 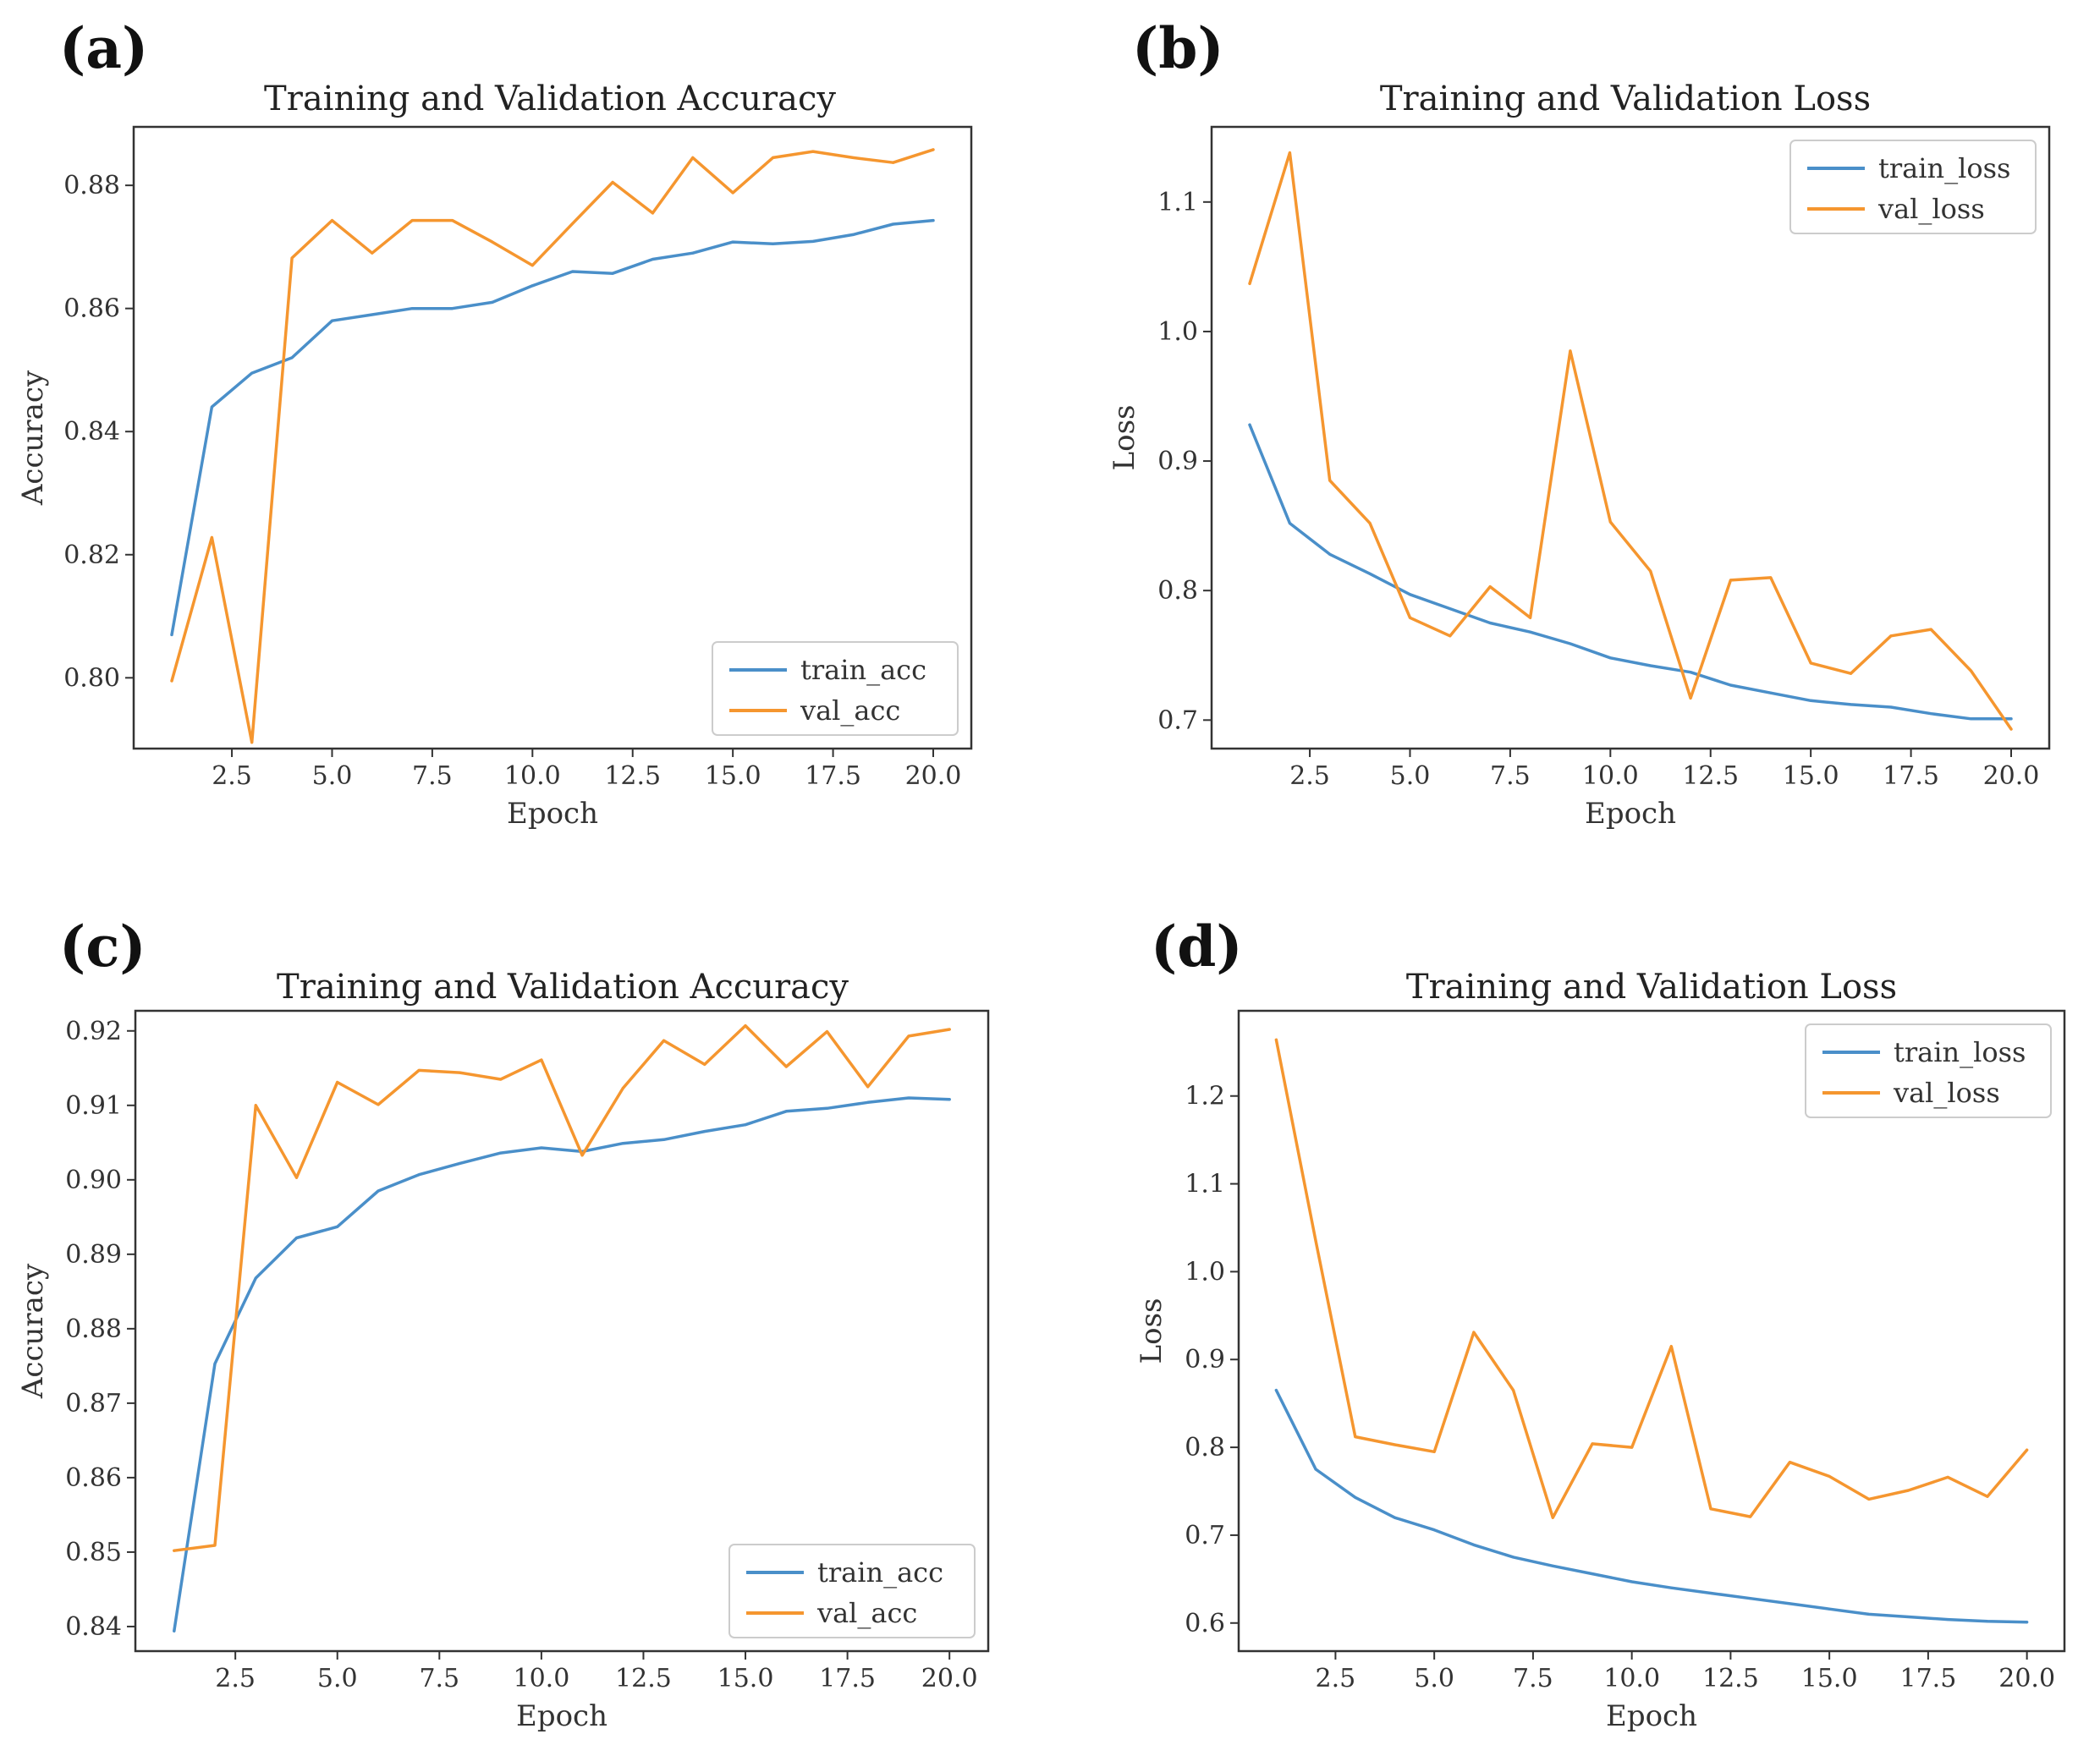 I want to click on y-axis-label: Loss, so click(x=1124, y=438).